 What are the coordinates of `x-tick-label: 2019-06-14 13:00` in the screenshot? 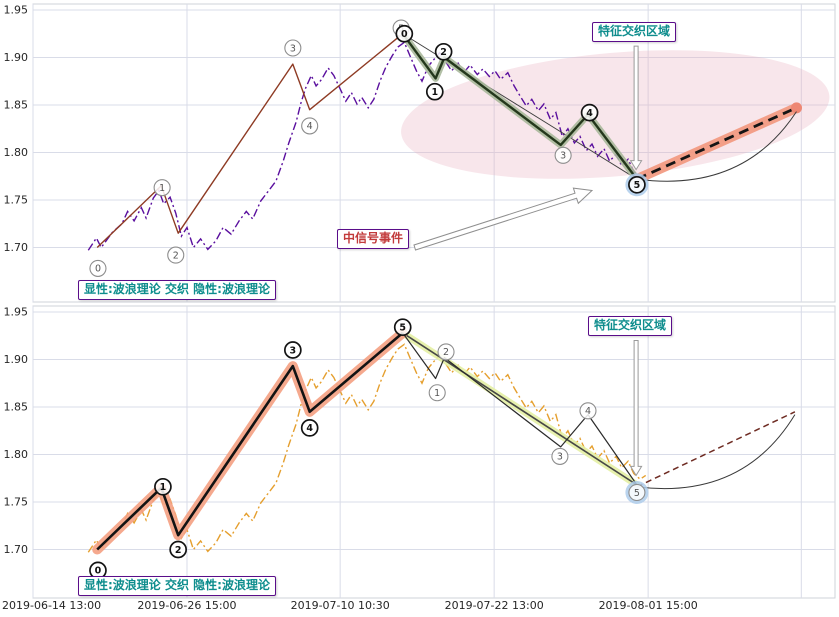 It's located at (51, 605).